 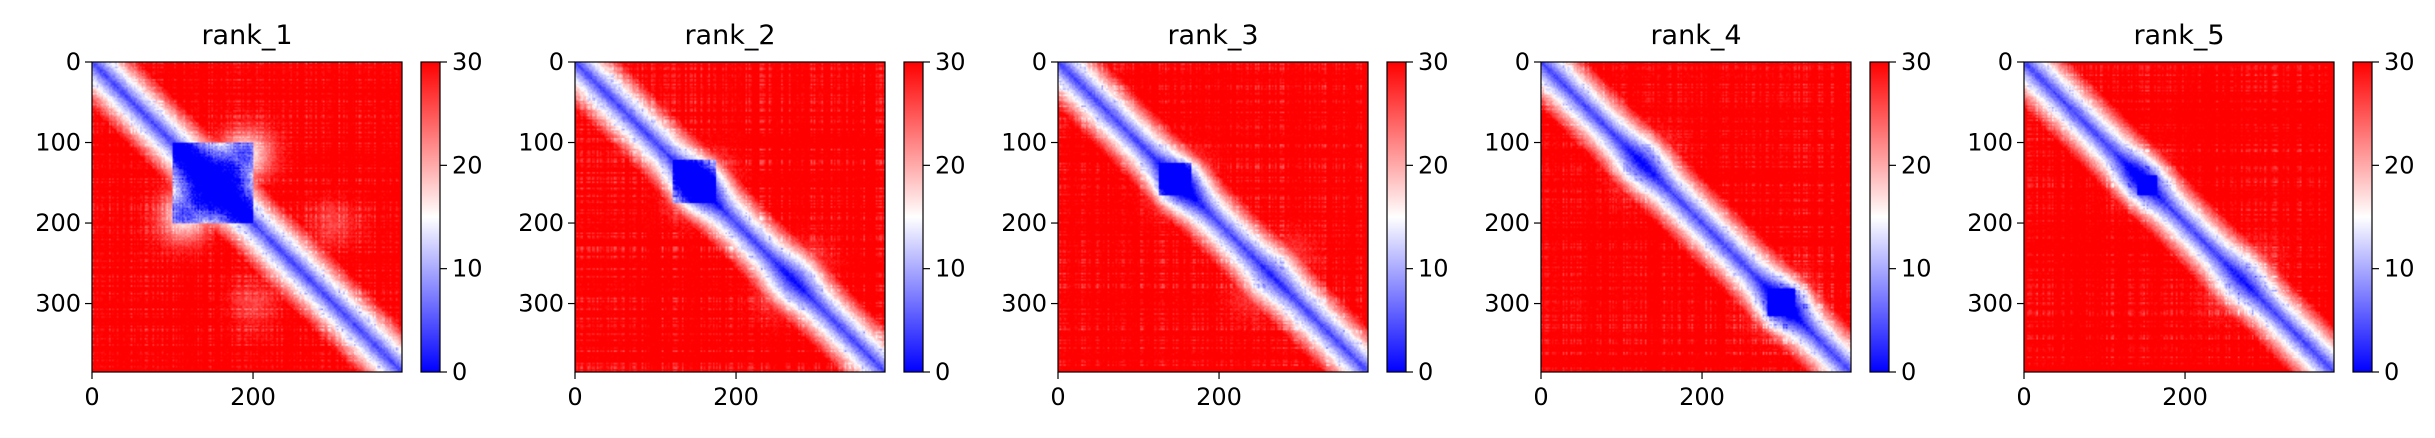 What do you see at coordinates (729, 35) in the screenshot?
I see `panel-title: rank_2` at bounding box center [729, 35].